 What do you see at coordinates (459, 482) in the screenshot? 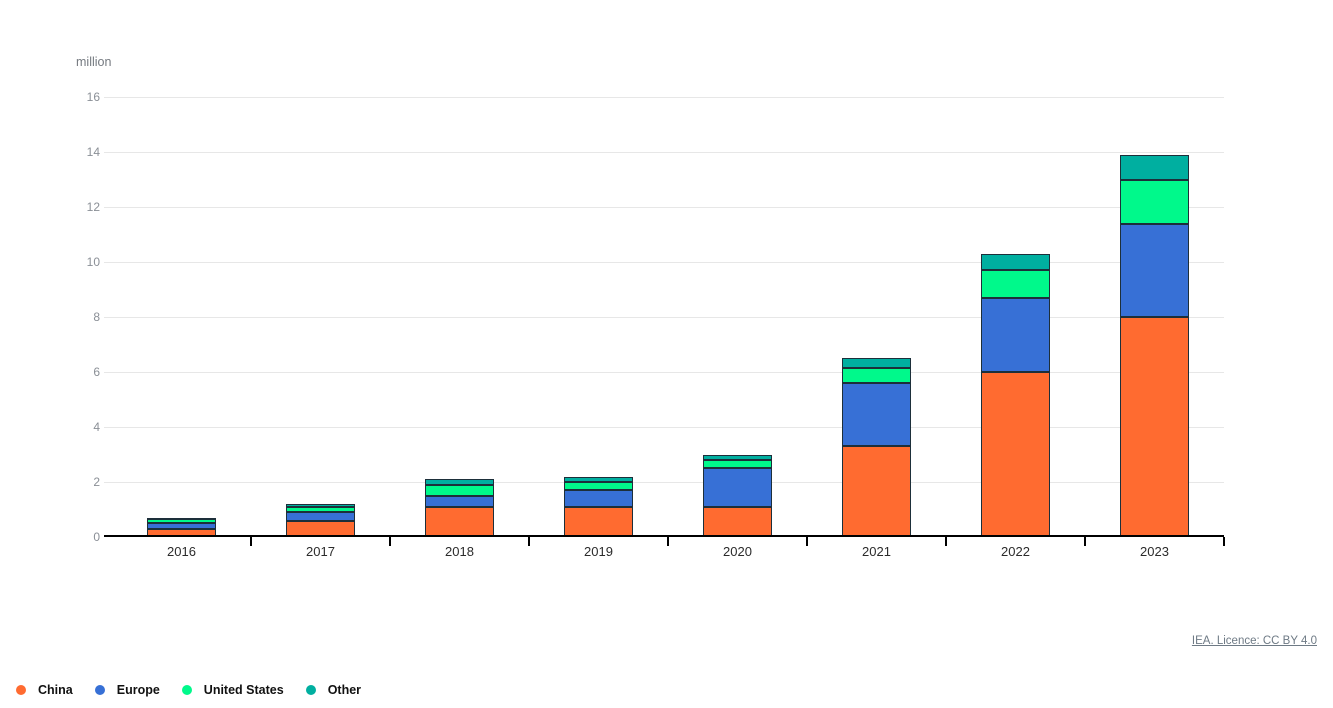
I see `bar-segment-other-2018` at bounding box center [459, 482].